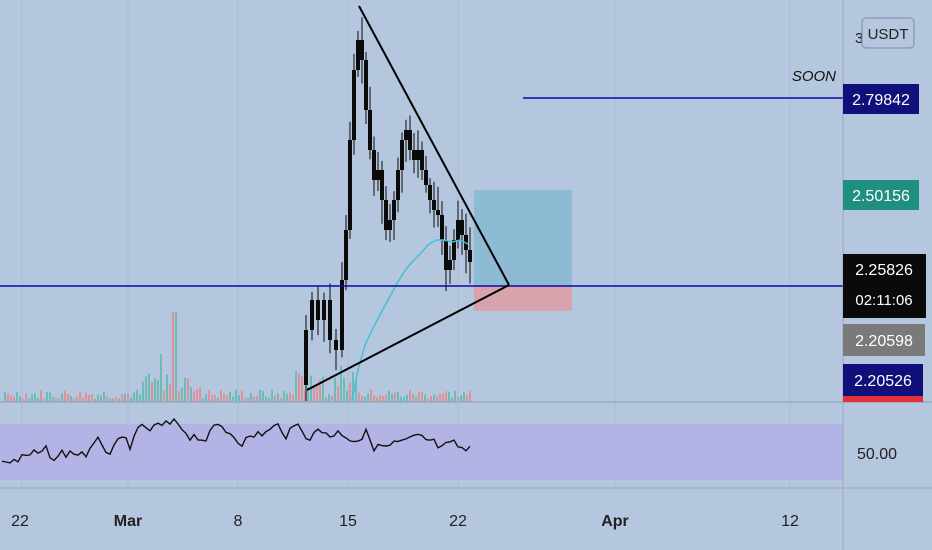 This screenshot has height=550, width=932. I want to click on price-label-current: 2.25826 02:11:06, so click(884, 286).